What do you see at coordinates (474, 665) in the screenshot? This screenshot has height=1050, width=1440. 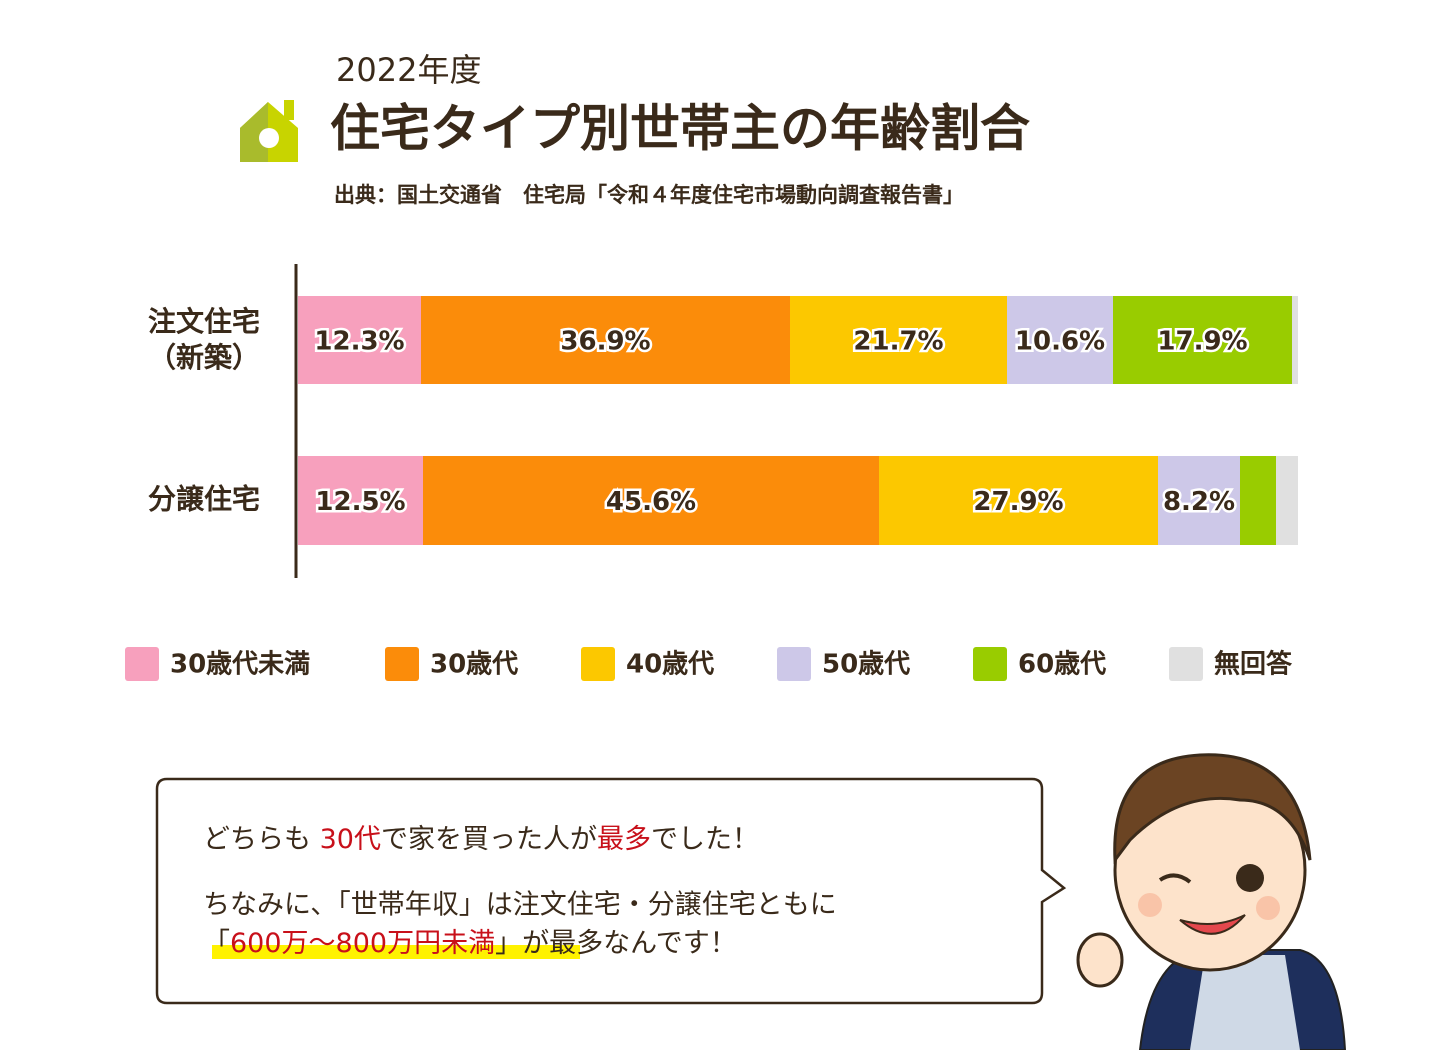 I see `legend-label: 30歳代` at bounding box center [474, 665].